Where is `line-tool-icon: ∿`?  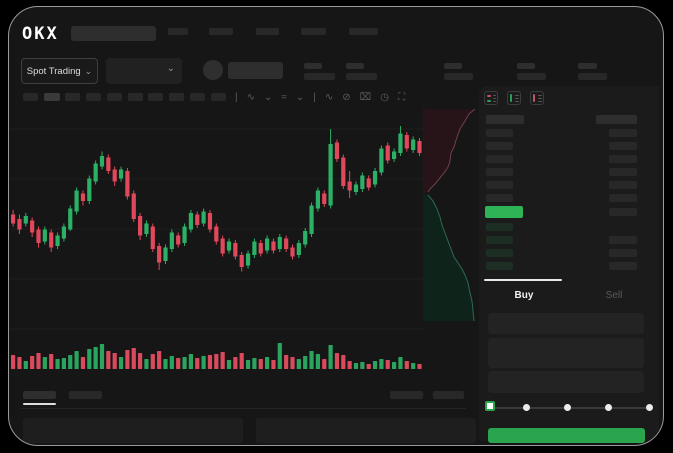 line-tool-icon: ∿ is located at coordinates (329, 97).